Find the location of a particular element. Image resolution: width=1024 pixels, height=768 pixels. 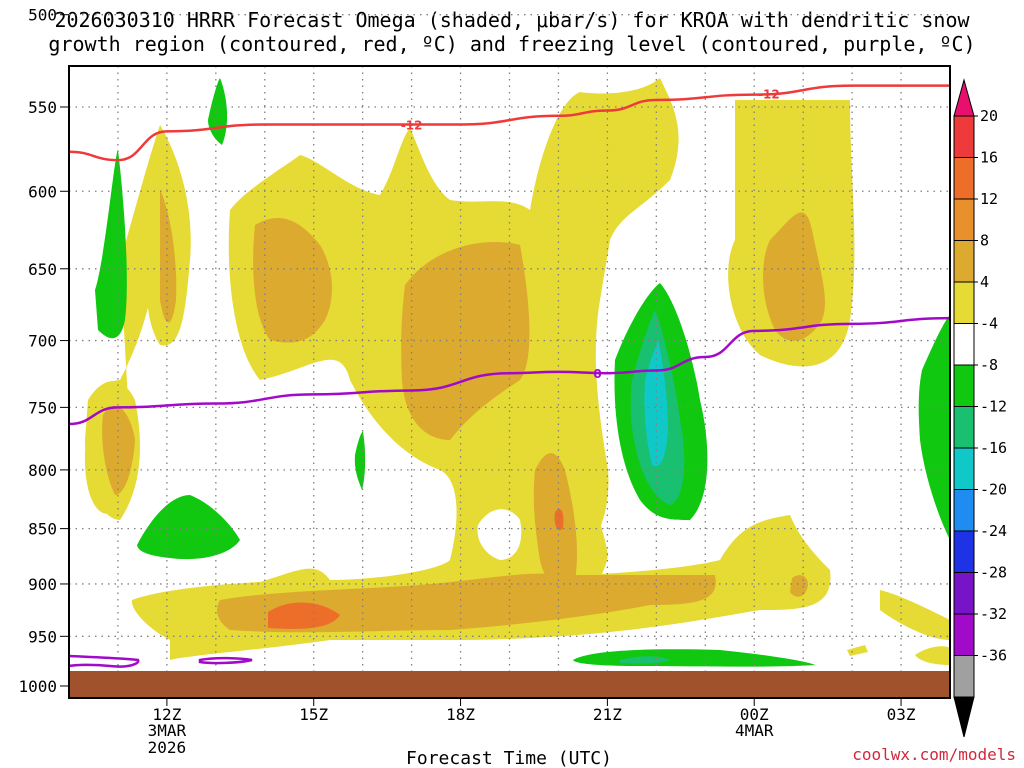

y-tick-label-850: 850 is located at coordinates (42, 529).